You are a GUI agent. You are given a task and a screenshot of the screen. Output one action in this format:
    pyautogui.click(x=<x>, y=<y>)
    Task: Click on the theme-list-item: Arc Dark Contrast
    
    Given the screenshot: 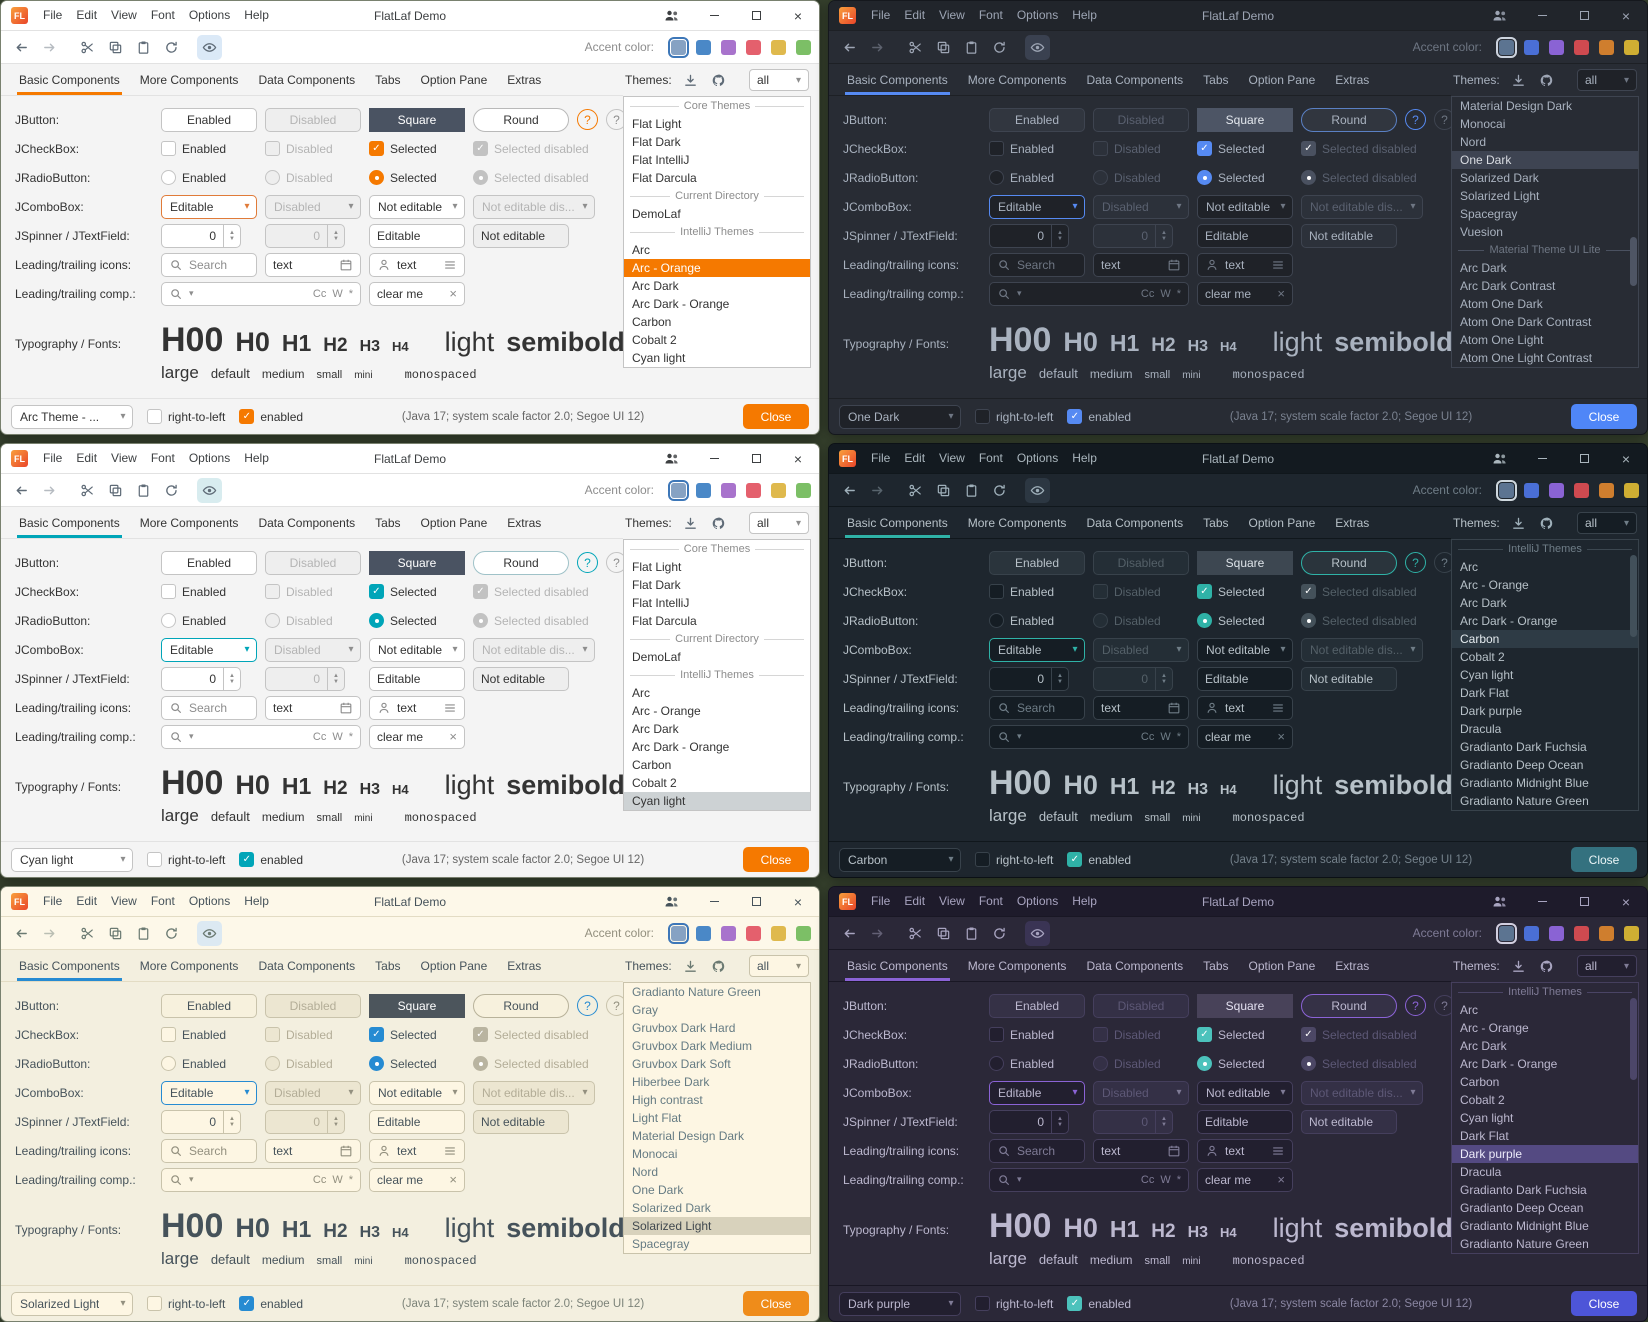 What is the action you would take?
    pyautogui.click(x=1545, y=286)
    